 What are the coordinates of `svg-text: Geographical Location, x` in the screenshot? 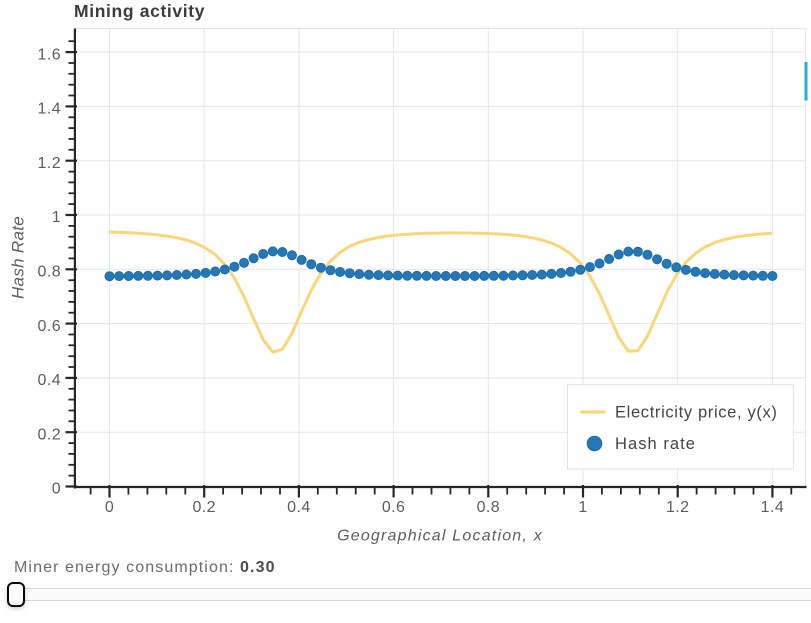 It's located at (440, 536).